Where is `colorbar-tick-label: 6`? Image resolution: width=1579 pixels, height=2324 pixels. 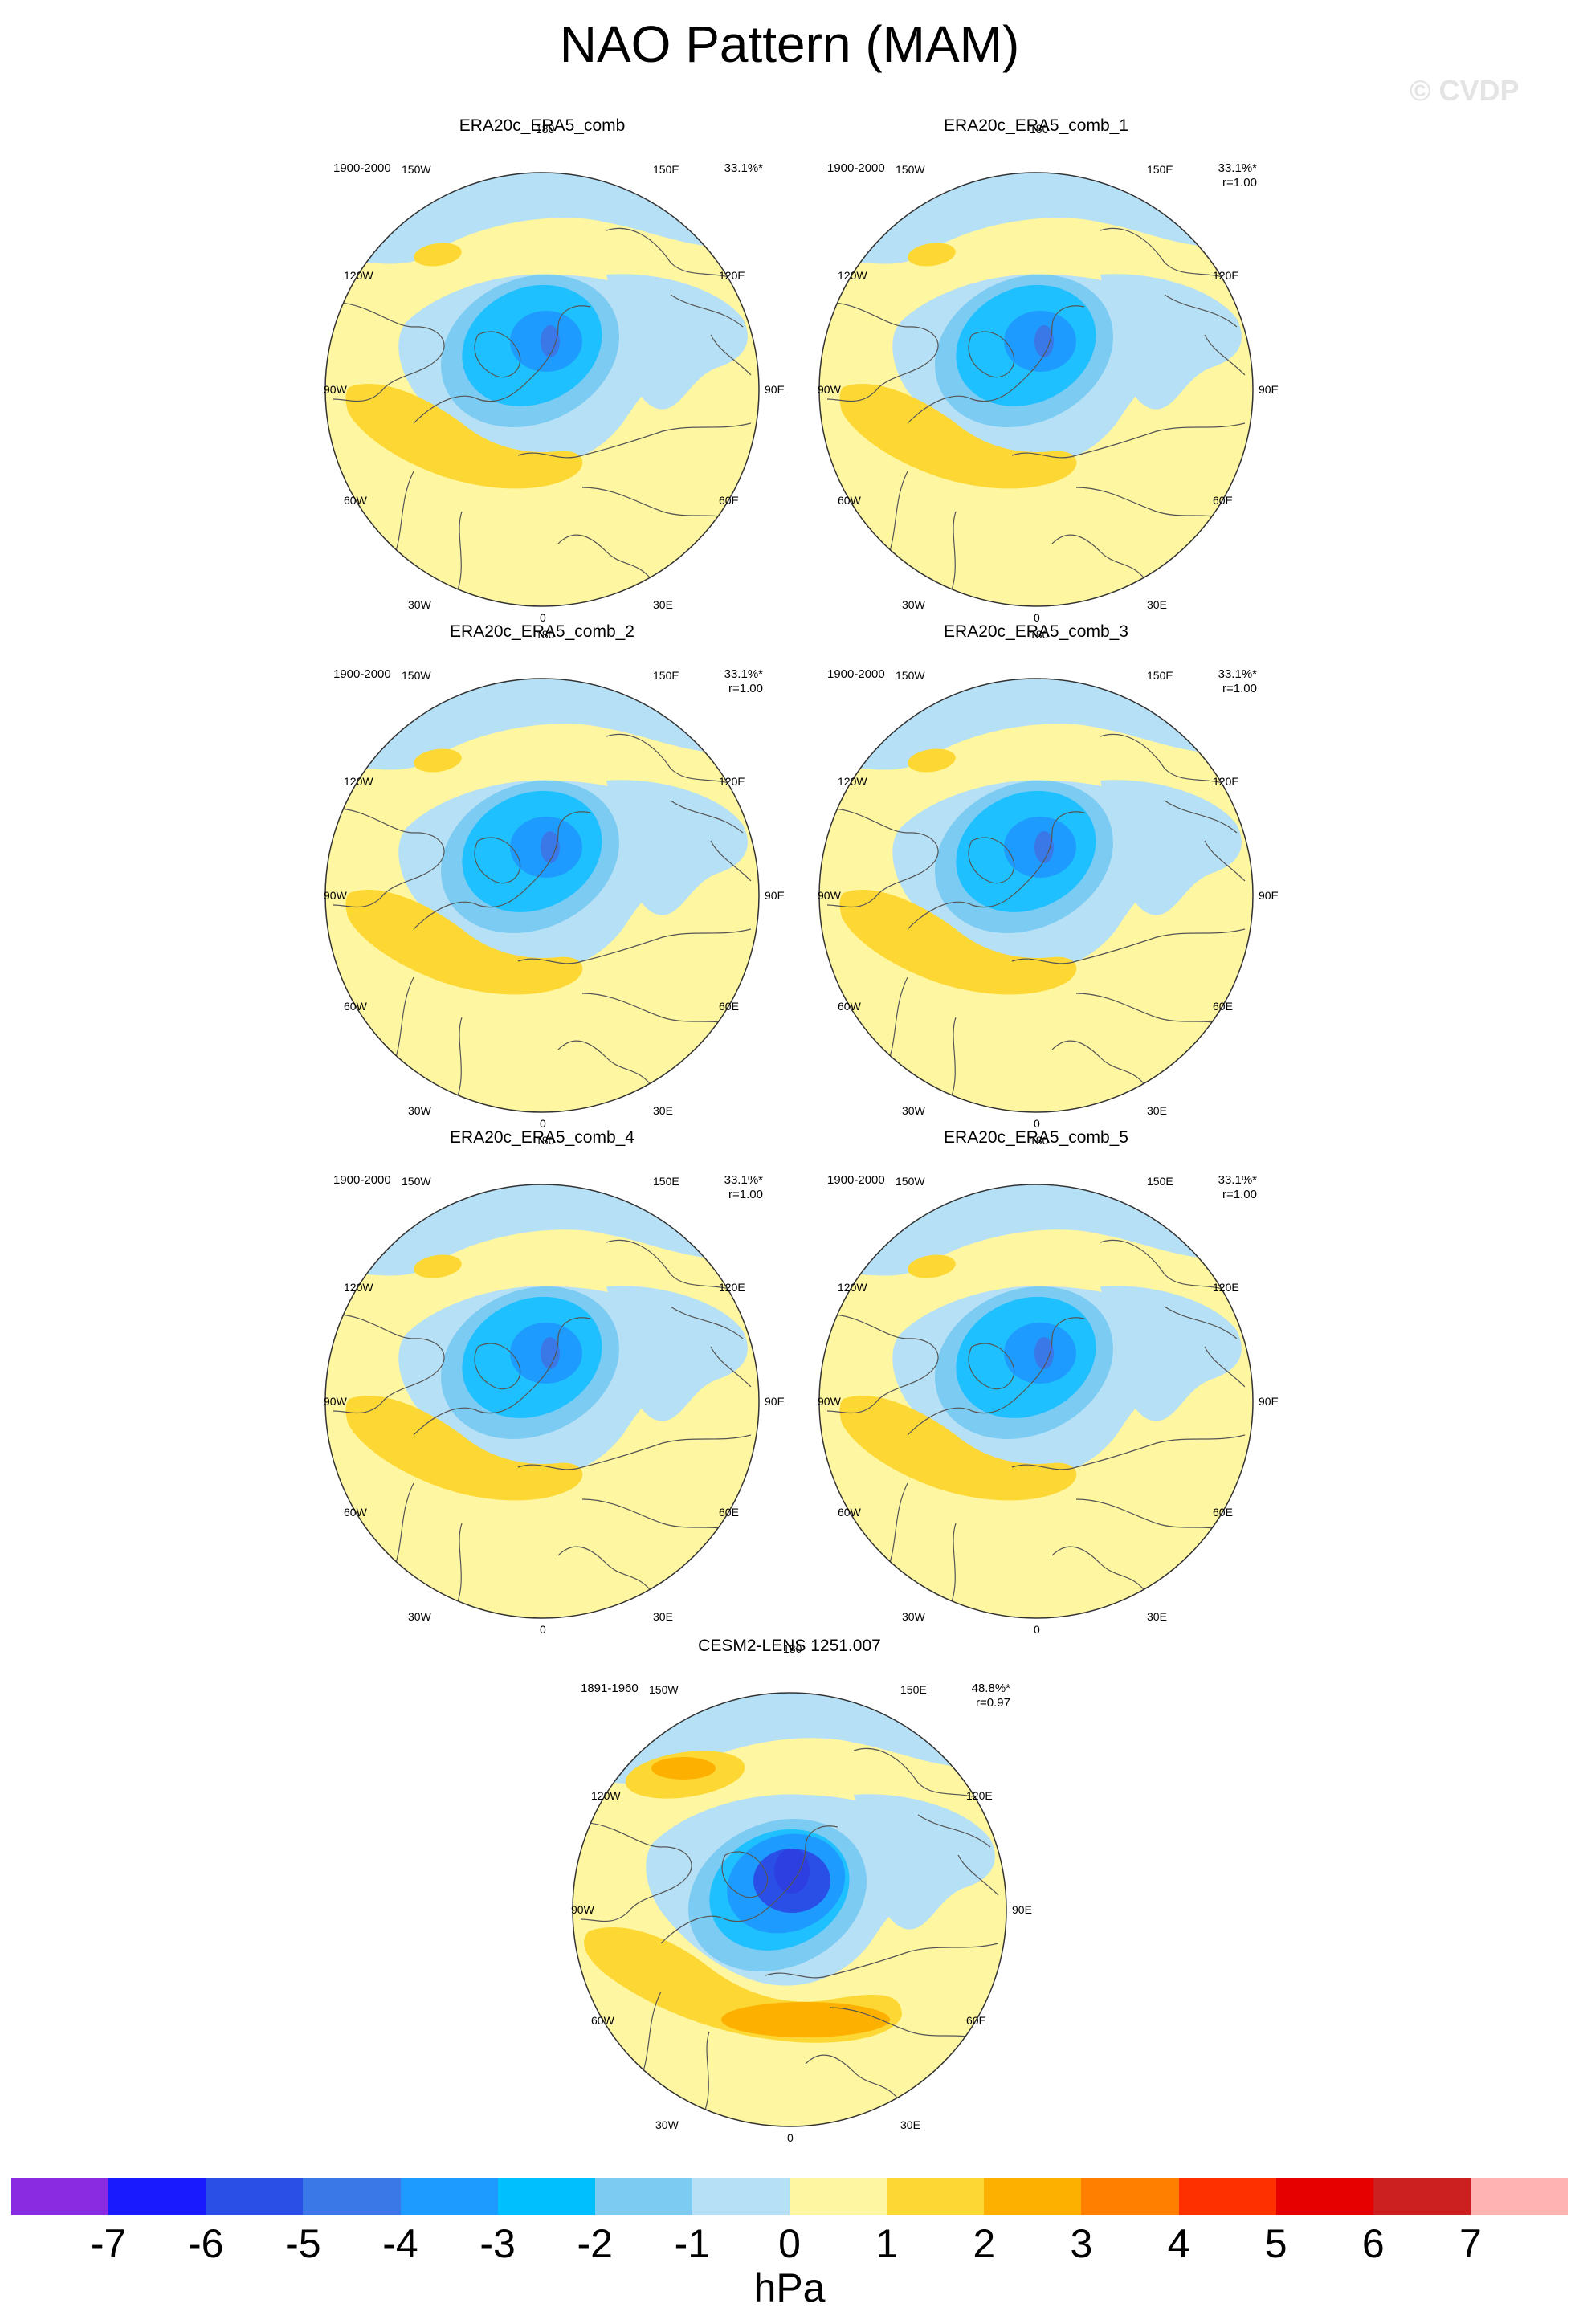
colorbar-tick-label: 6 is located at coordinates (1373, 2244).